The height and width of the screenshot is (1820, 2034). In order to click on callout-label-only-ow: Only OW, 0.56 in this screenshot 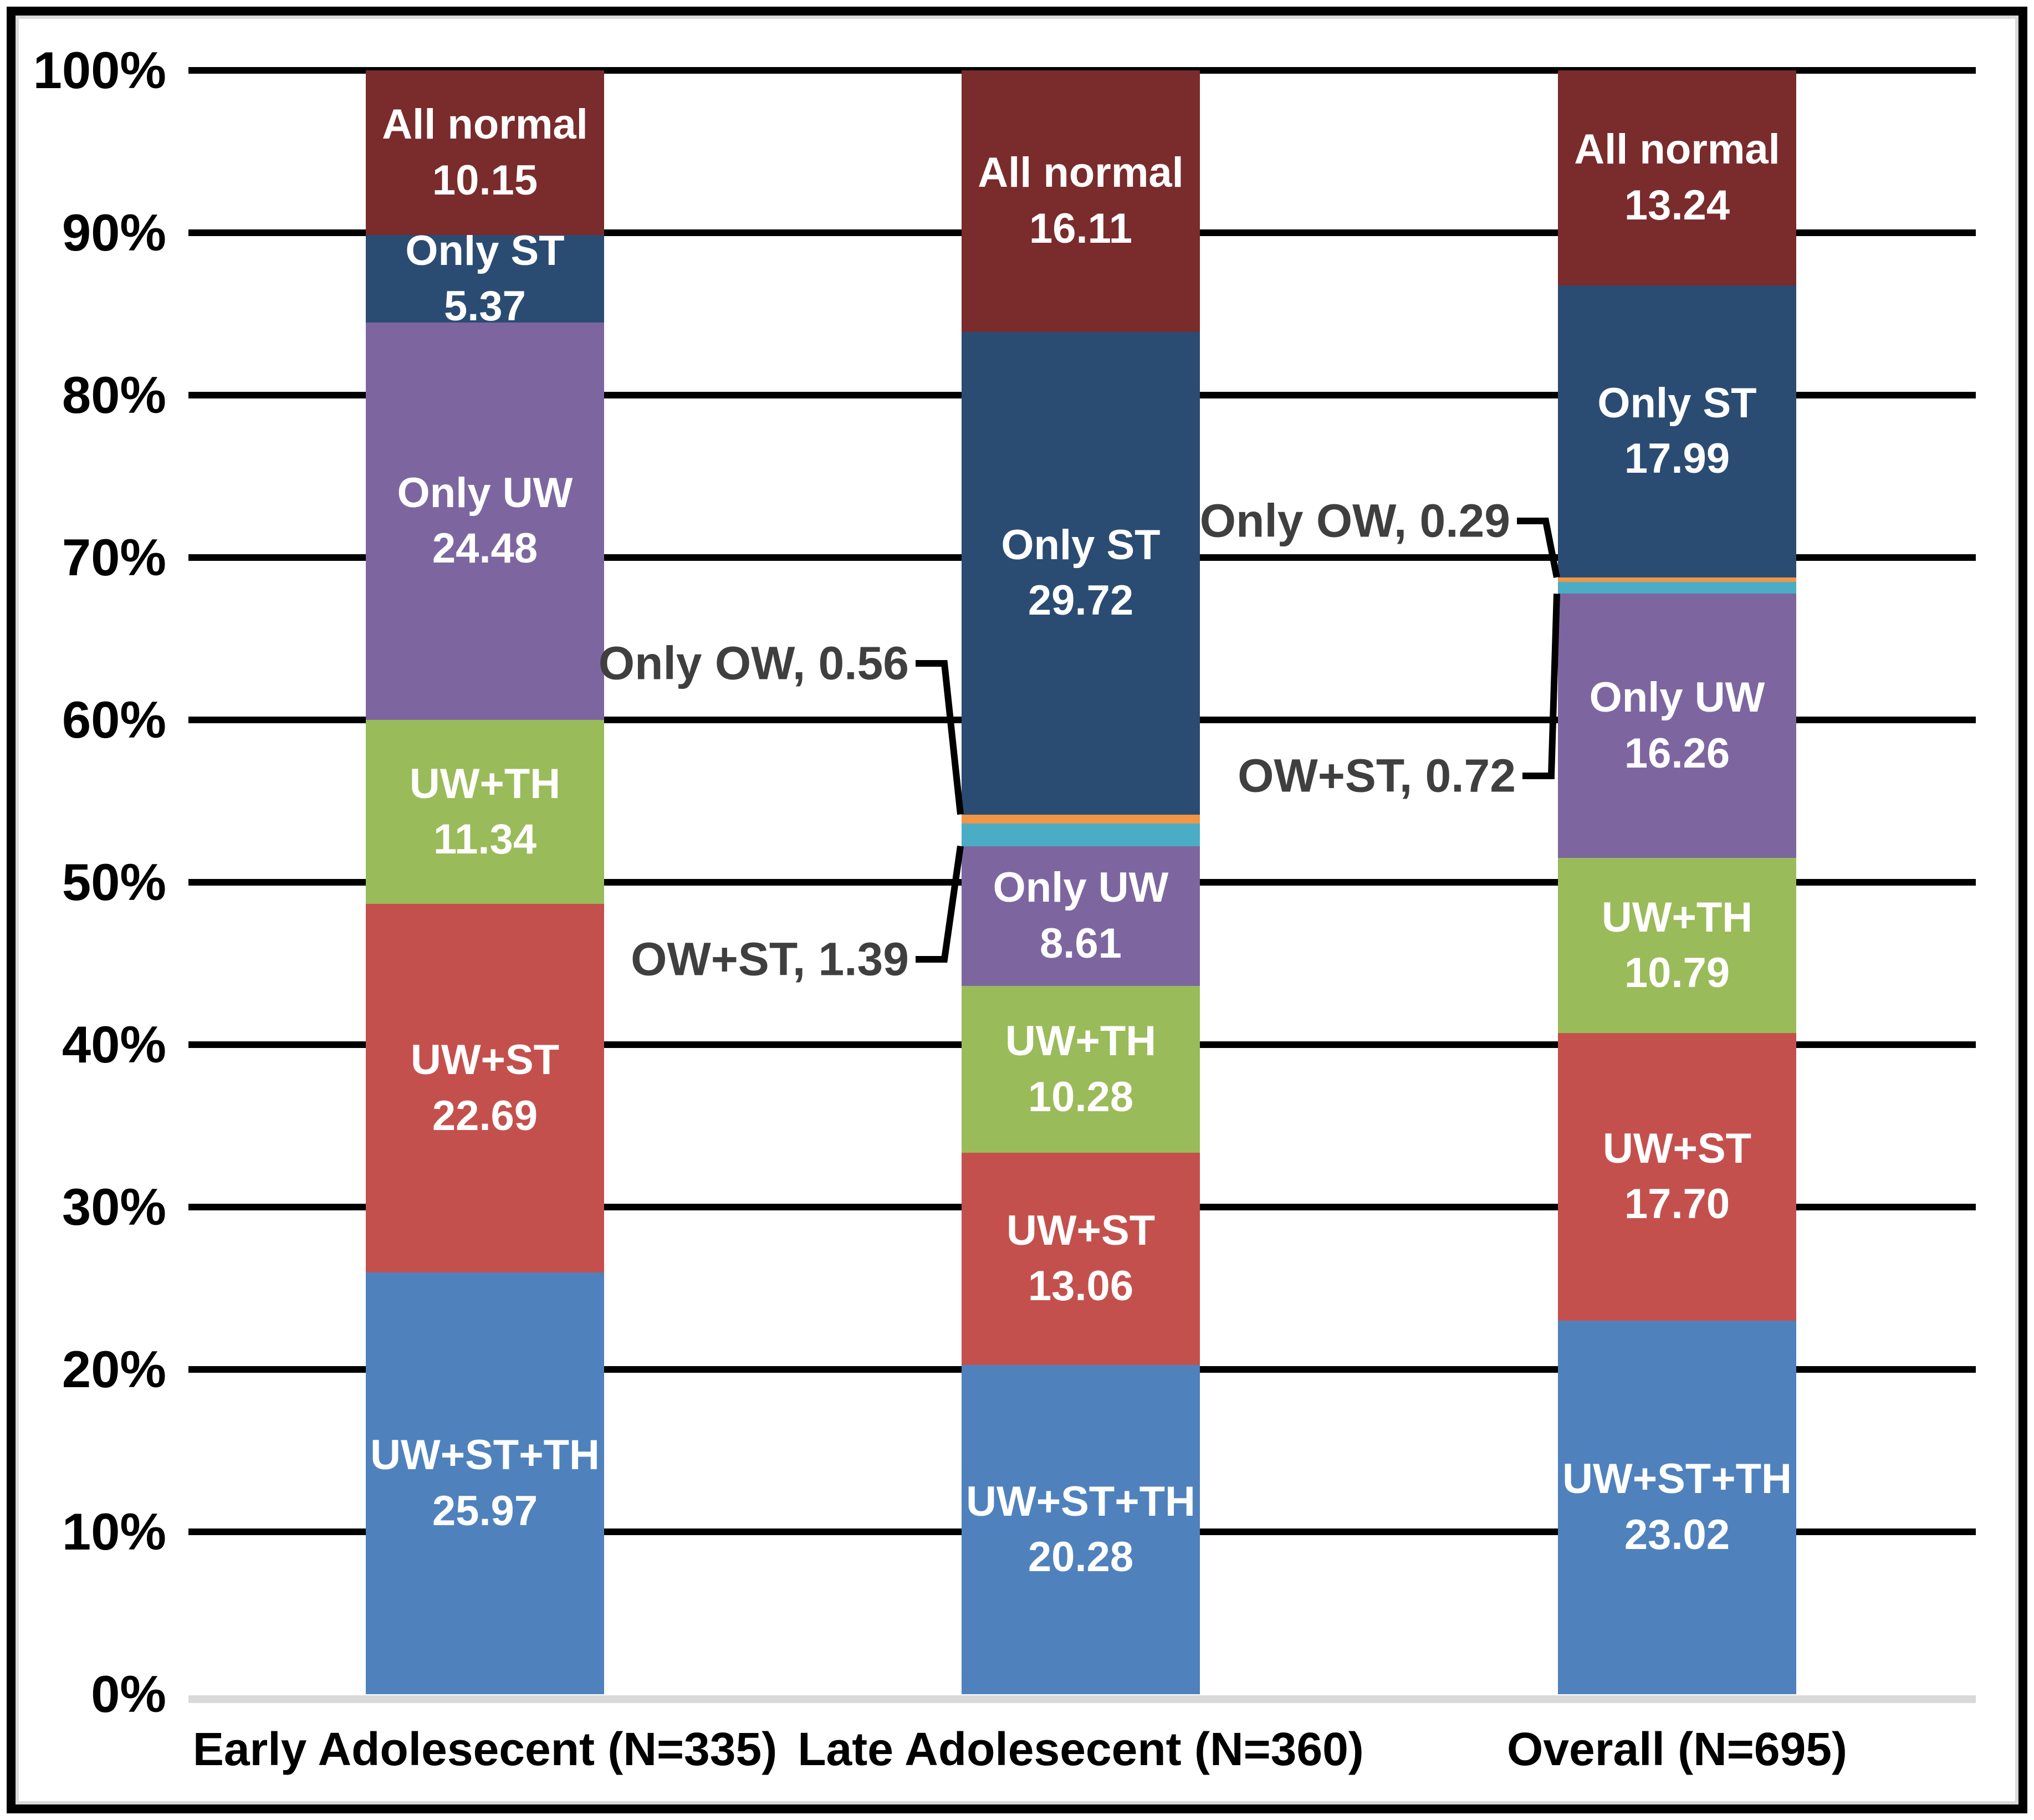, I will do `click(753, 663)`.